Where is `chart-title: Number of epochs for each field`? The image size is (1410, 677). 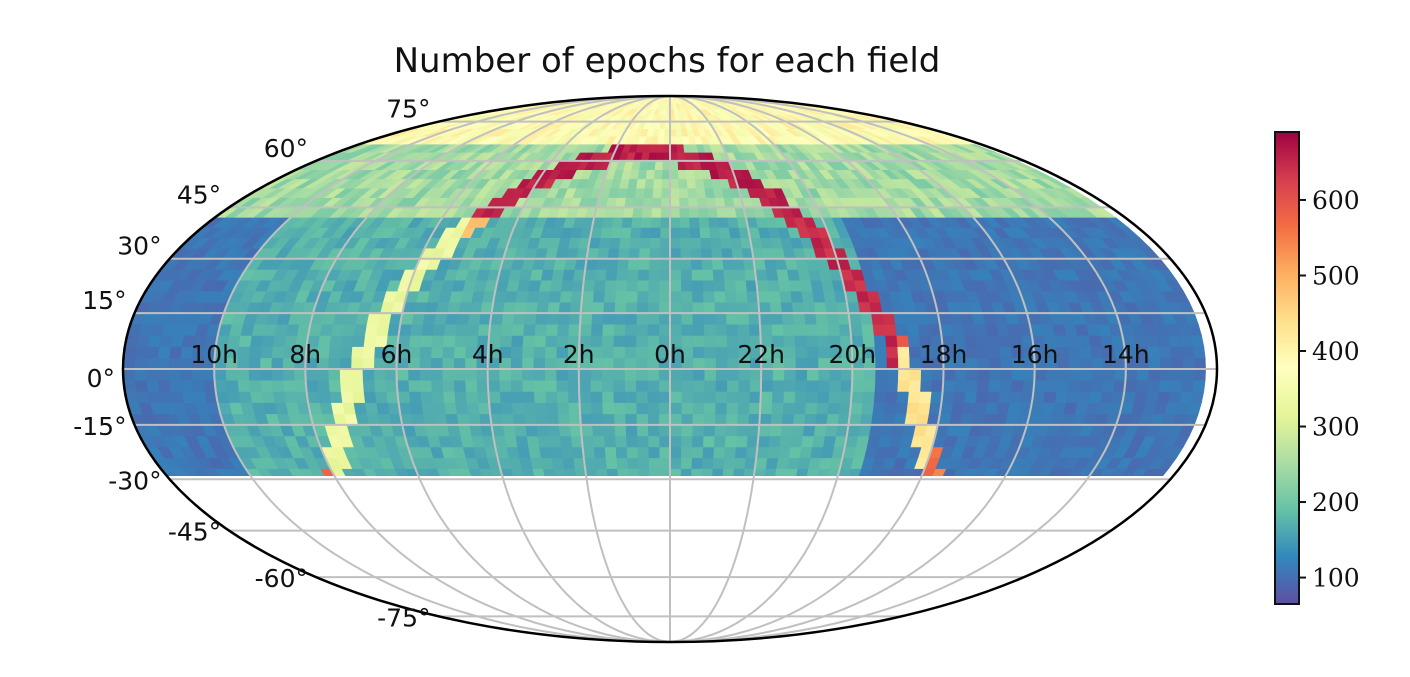
chart-title: Number of epochs for each field is located at coordinates (667, 61).